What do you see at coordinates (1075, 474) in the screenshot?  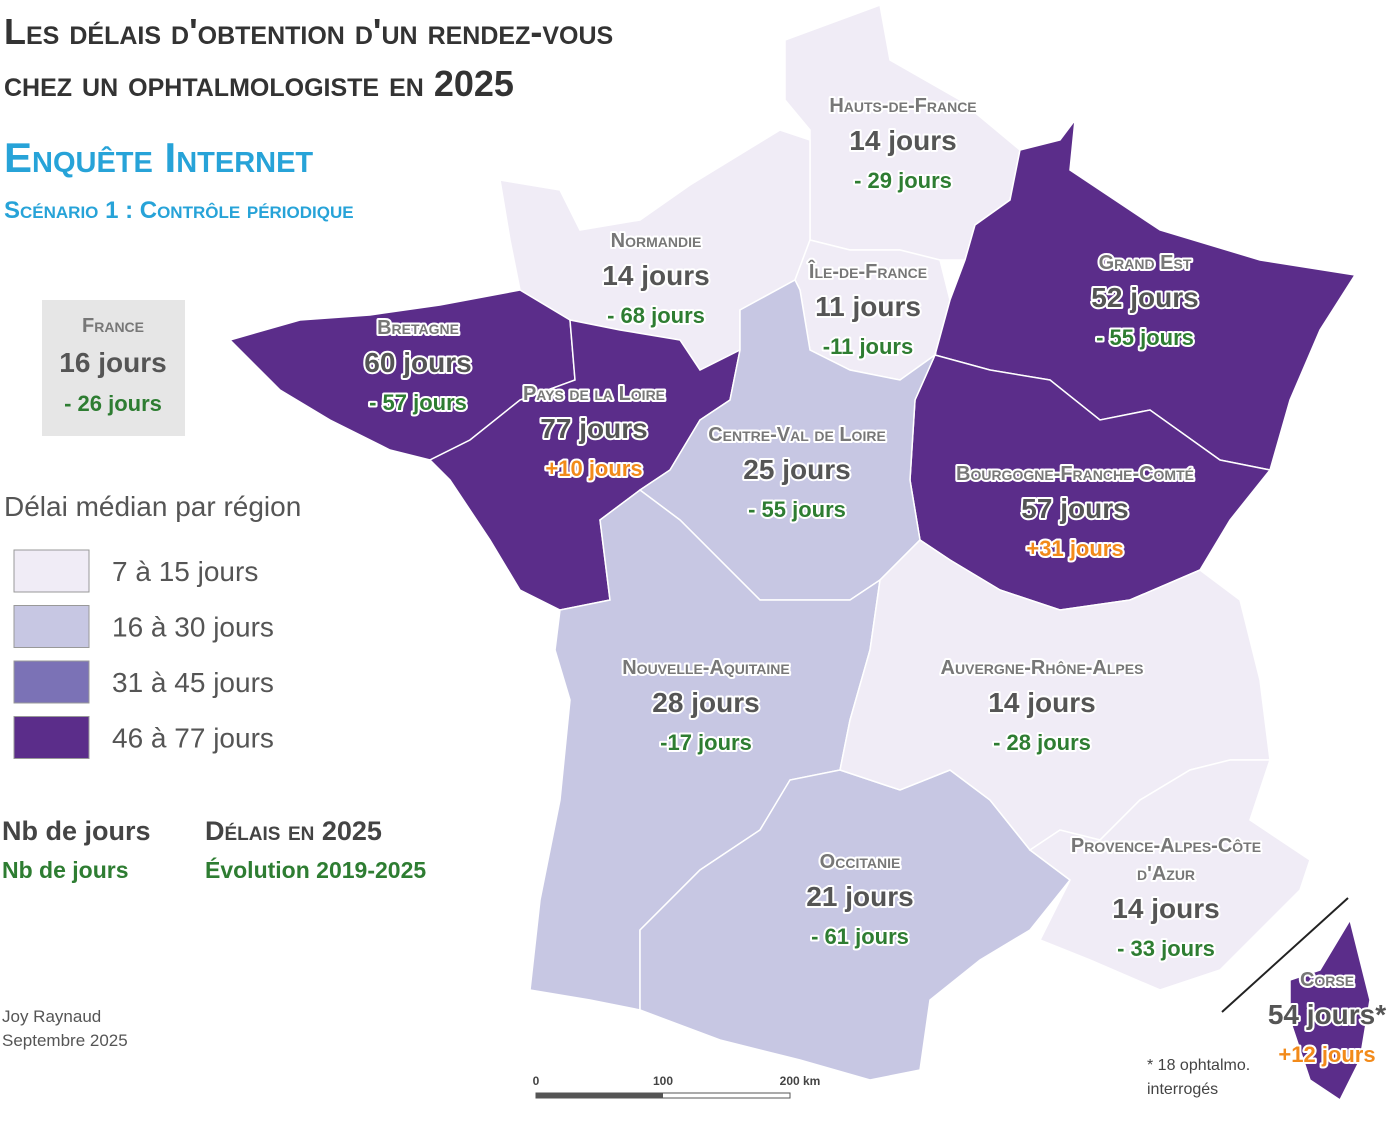 I see `region-name: Bourgogne-Franche-Comté` at bounding box center [1075, 474].